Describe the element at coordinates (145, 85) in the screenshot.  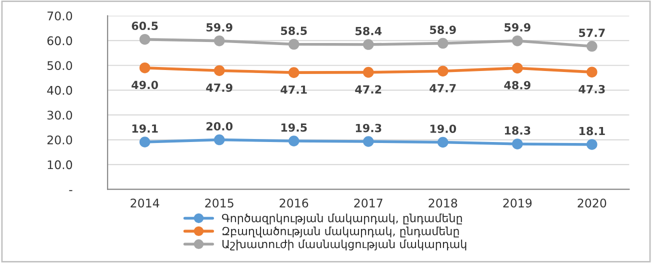
I see `data-label: 49.0` at that location.